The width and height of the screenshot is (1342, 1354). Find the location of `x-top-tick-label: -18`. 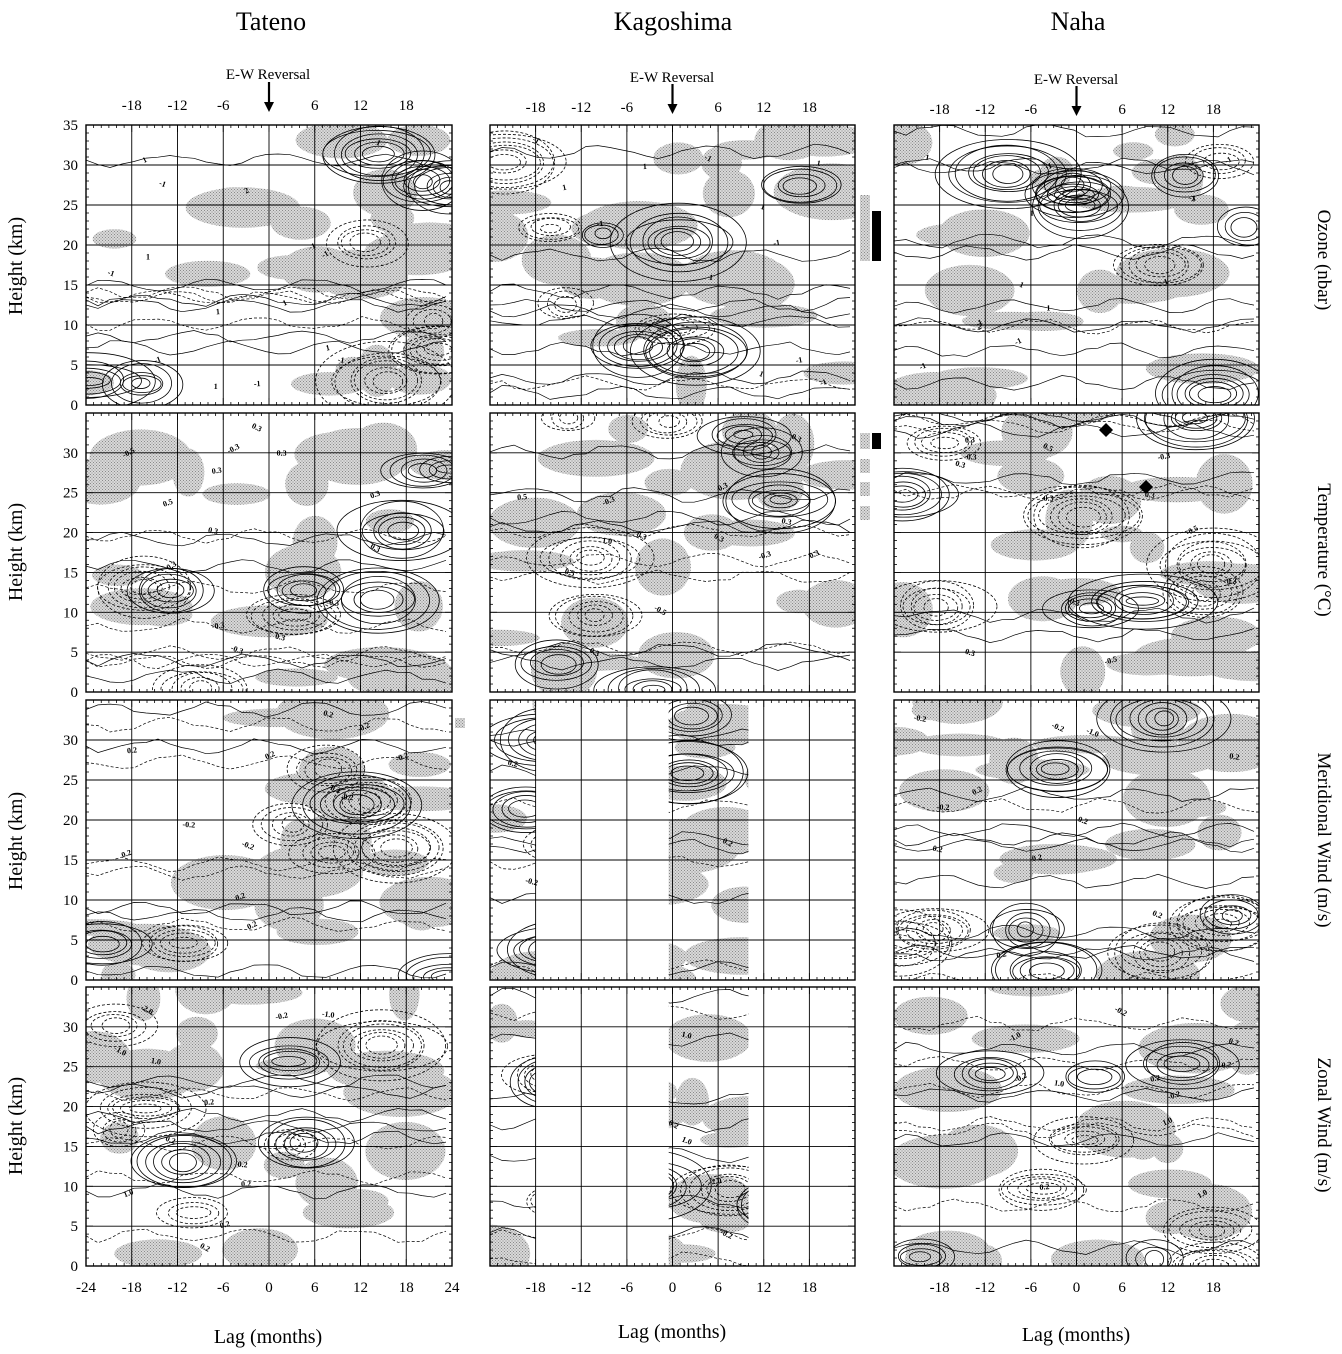

x-top-tick-label: -18 is located at coordinates (132, 106).